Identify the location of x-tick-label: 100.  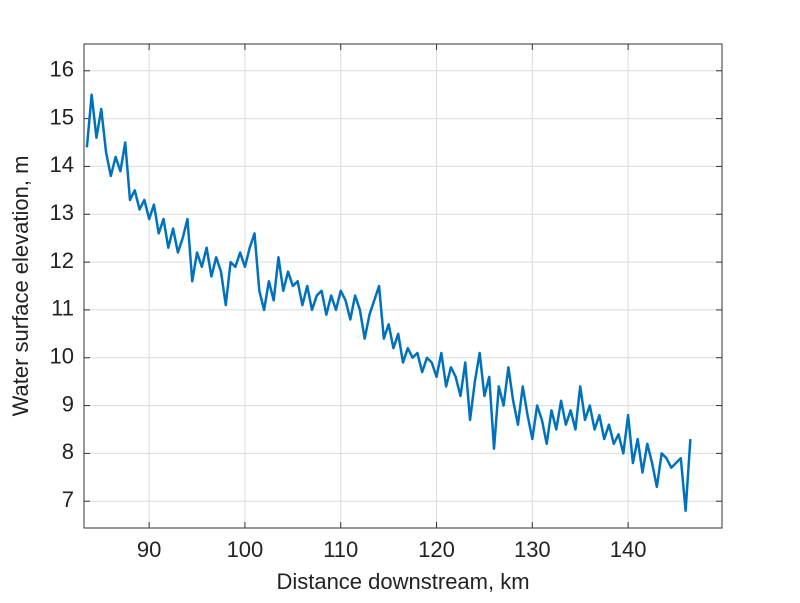
(245, 549).